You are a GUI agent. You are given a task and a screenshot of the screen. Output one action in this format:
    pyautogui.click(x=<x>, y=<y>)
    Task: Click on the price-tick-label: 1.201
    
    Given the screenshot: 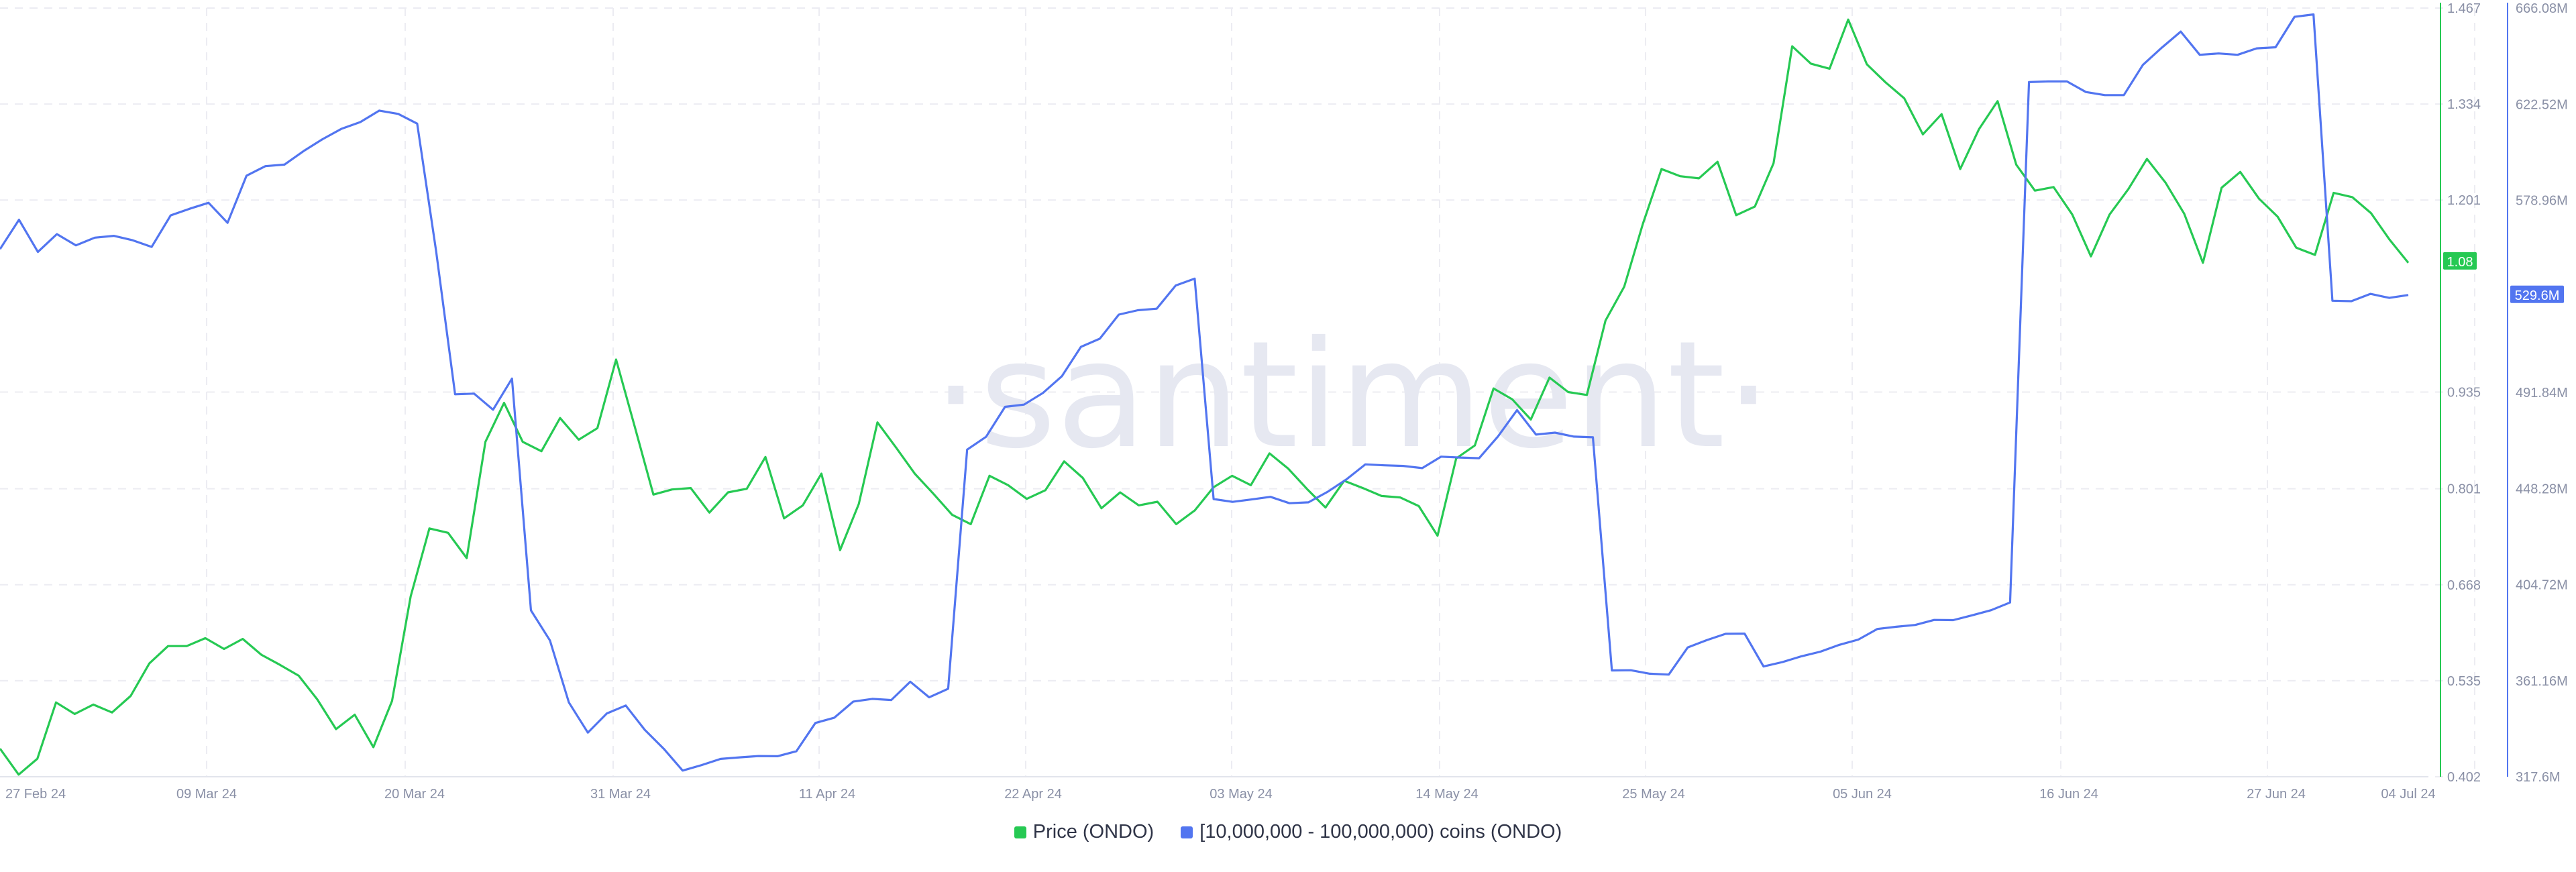 What is the action you would take?
    pyautogui.click(x=2464, y=200)
    